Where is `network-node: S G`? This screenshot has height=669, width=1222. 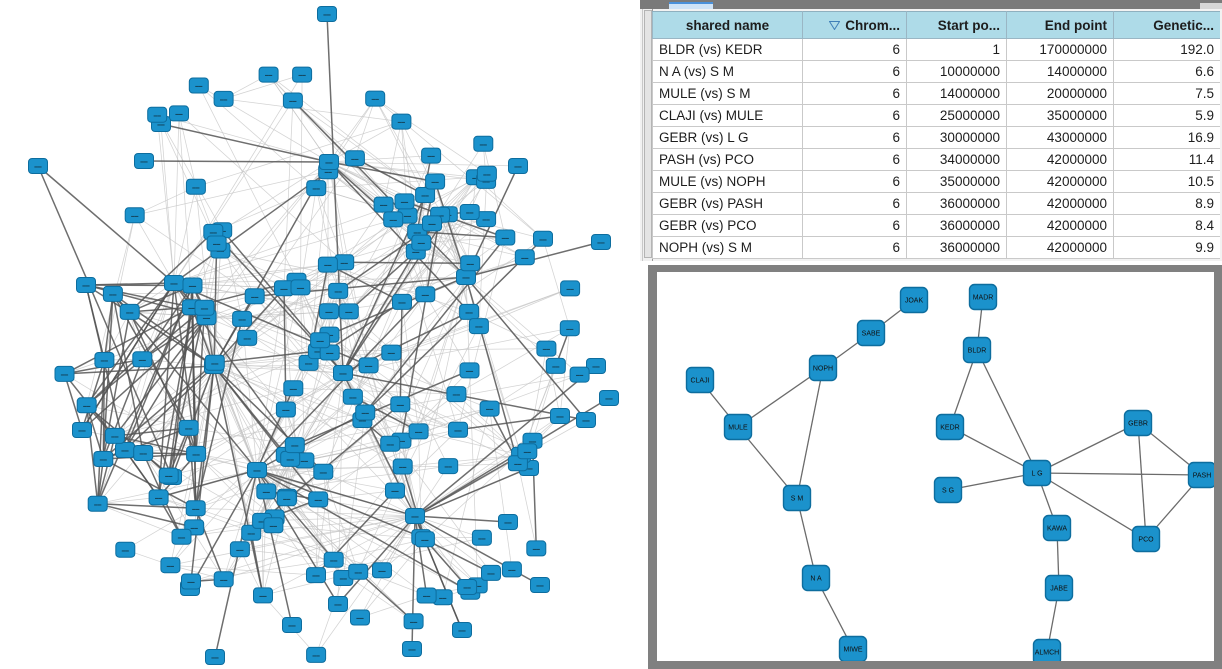
network-node: S G is located at coordinates (948, 490).